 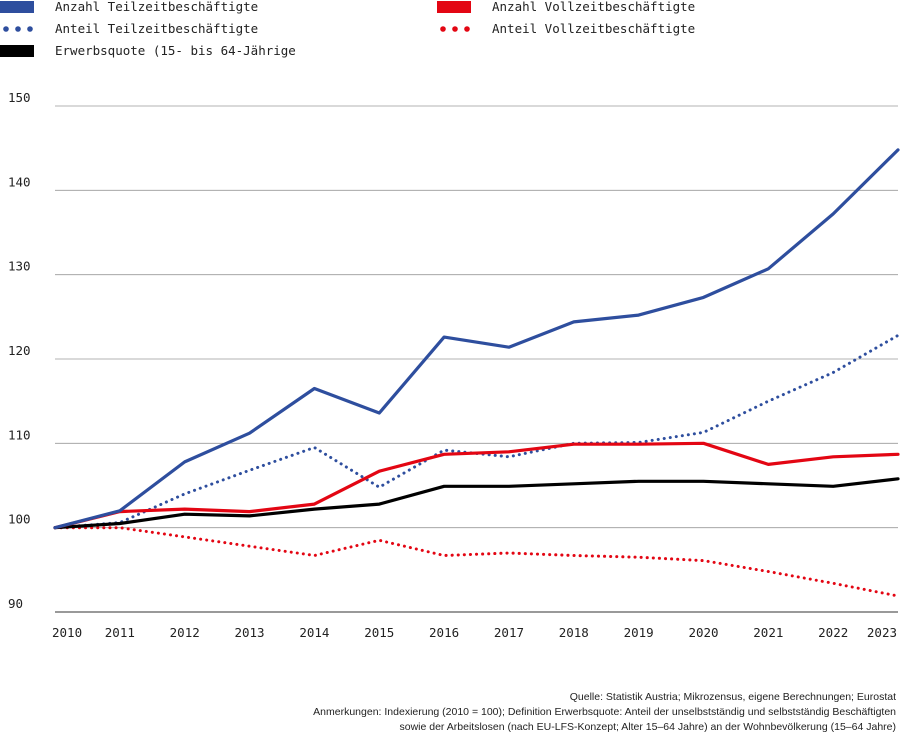 I want to click on x-tick-label: 2011, so click(x=120, y=632).